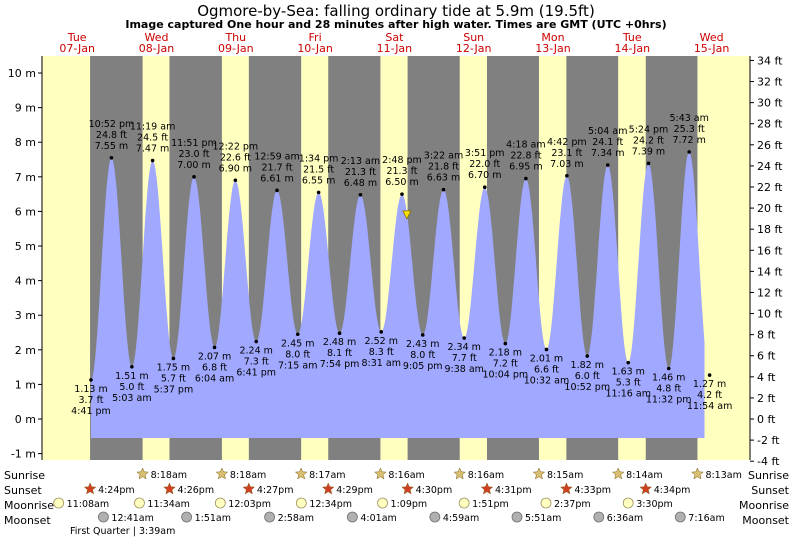 The height and width of the screenshot is (537, 793). I want to click on right-tick-label: 30 ft, so click(770, 103).